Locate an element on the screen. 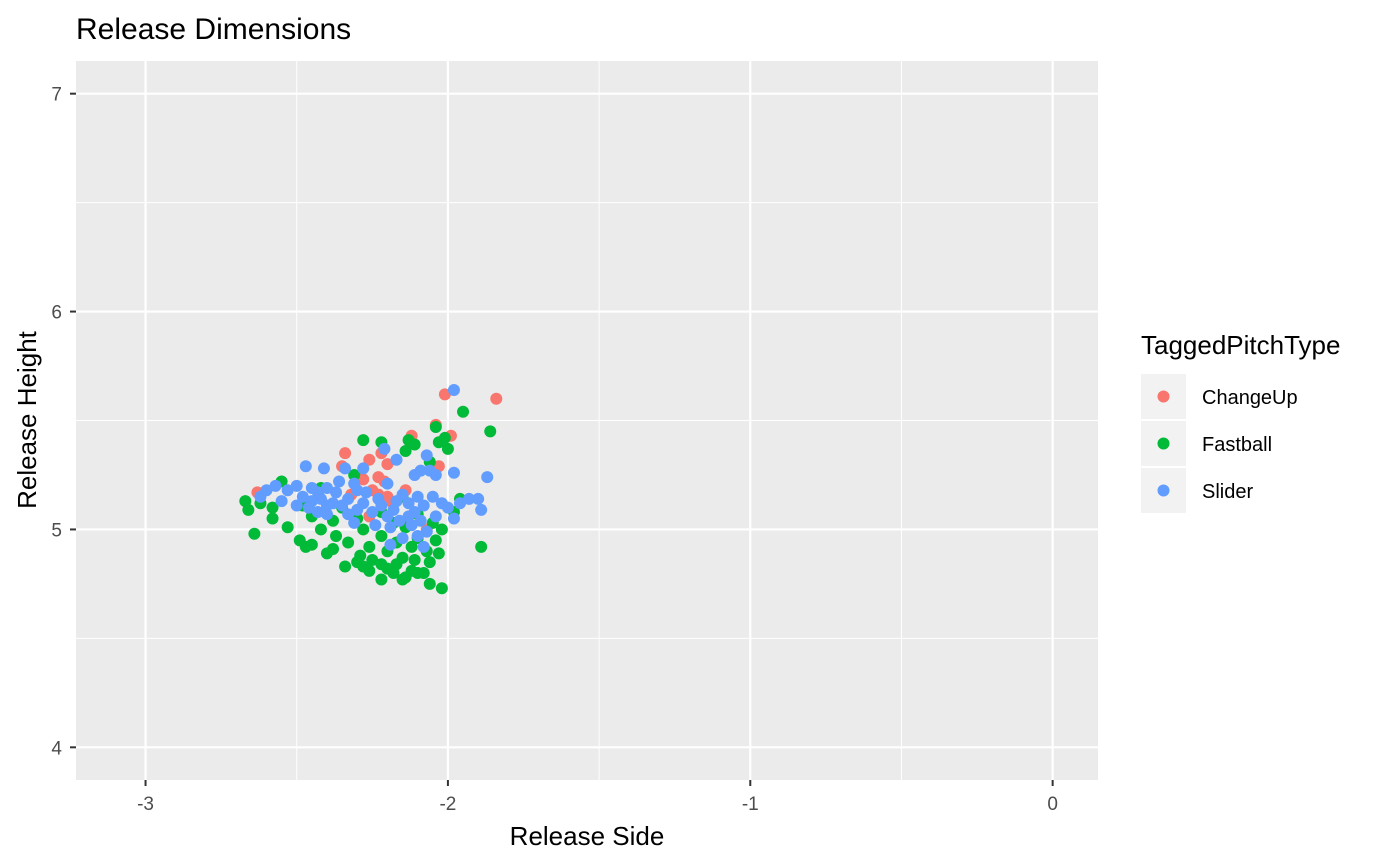 The height and width of the screenshot is (865, 1400). x-tick-label: -3 is located at coordinates (145, 804).